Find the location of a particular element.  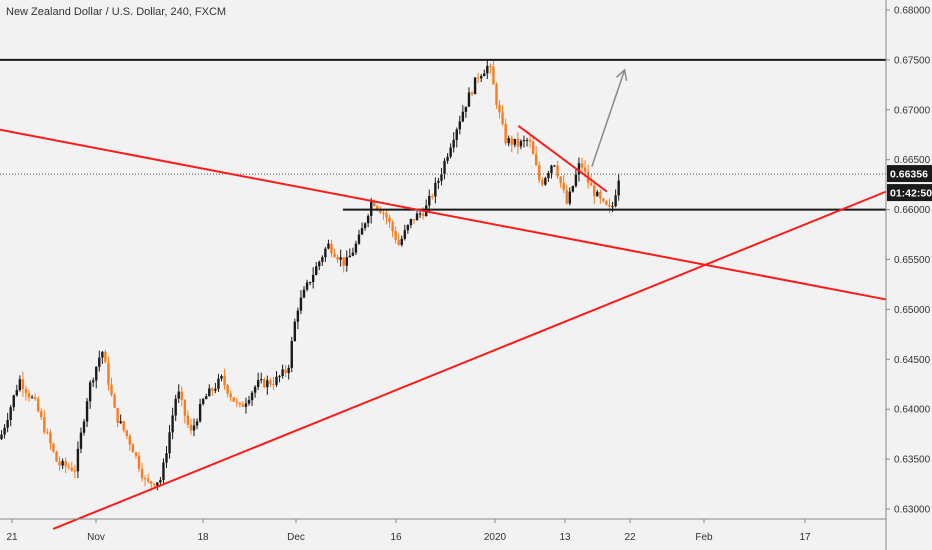

y-tick-label: 0.65500 is located at coordinates (912, 260).